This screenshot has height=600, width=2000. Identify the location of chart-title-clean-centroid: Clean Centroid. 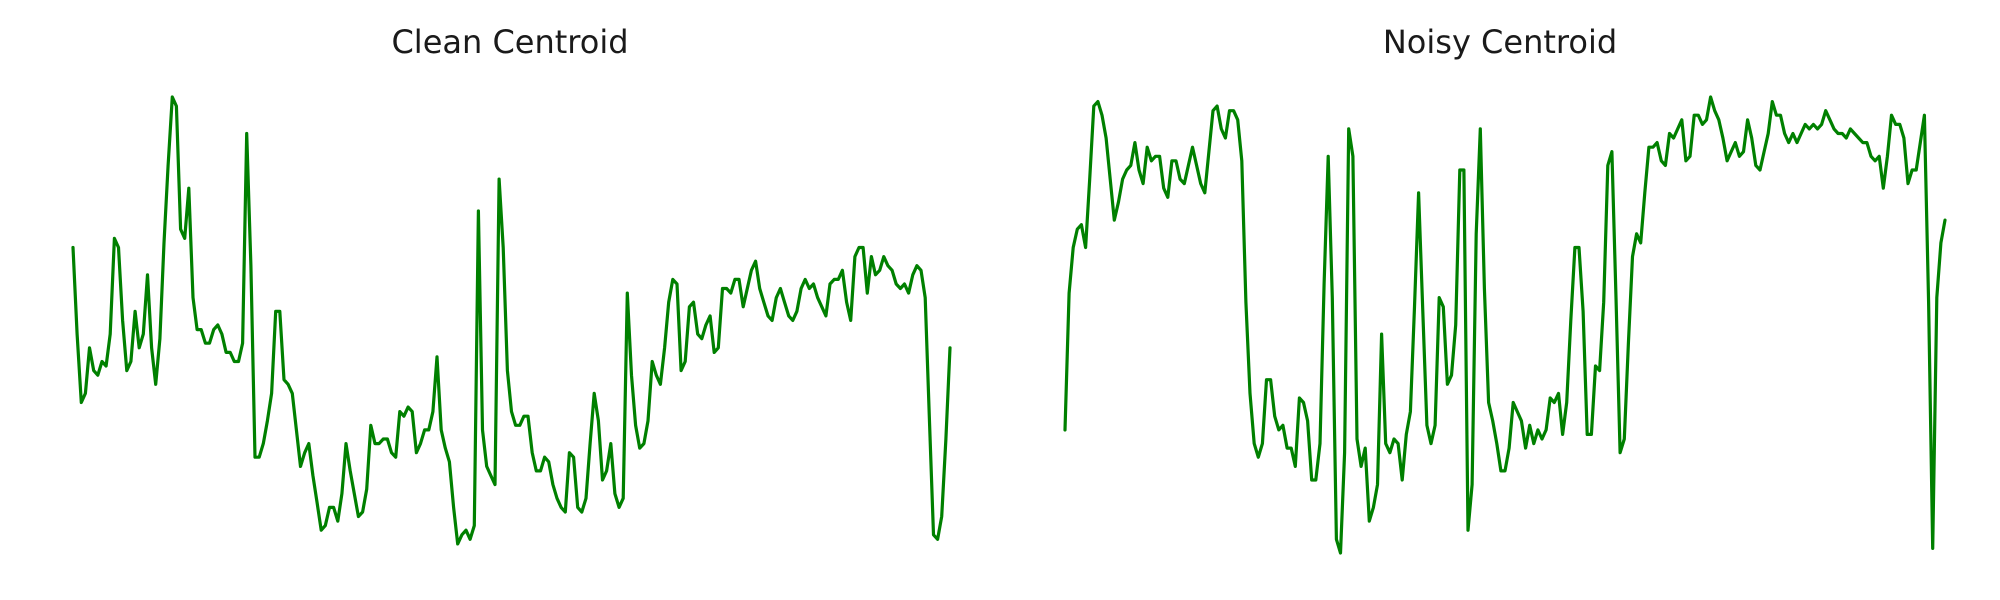
(510, 42).